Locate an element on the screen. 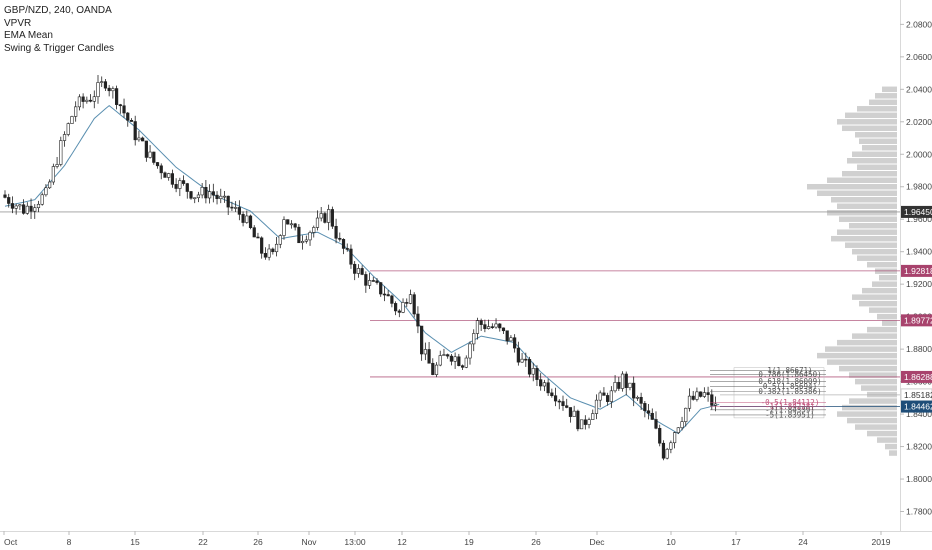 Image resolution: width=932 pixels, height=550 pixels. indicator-swing-trigger: Swing & Trigger Candles is located at coordinates (59, 48).